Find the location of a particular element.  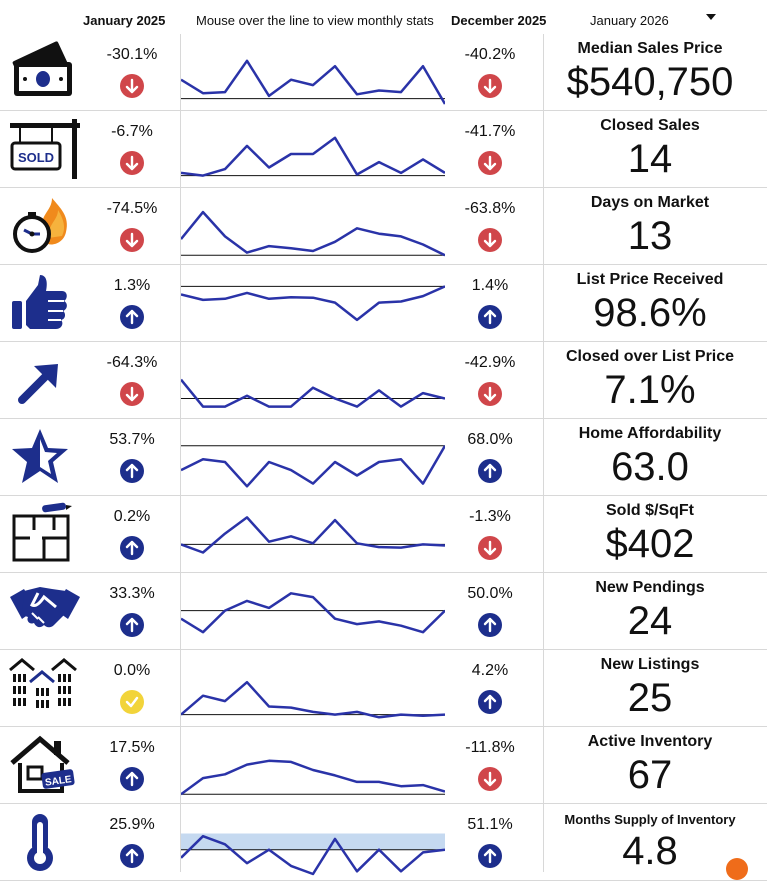

metric-row: 33.3% 50.0% New Pendings 24 is located at coordinates (383, 611).